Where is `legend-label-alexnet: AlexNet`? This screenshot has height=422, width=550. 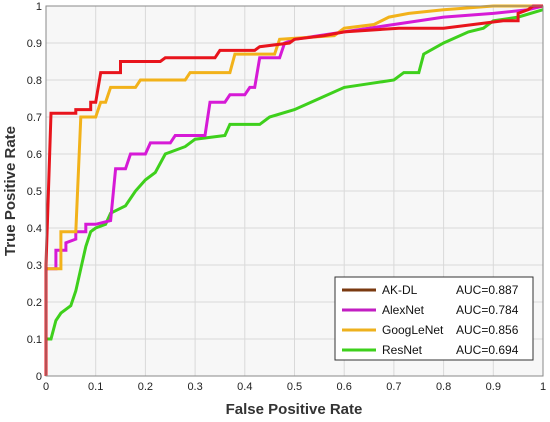 legend-label-alexnet: AlexNet is located at coordinates (403, 310).